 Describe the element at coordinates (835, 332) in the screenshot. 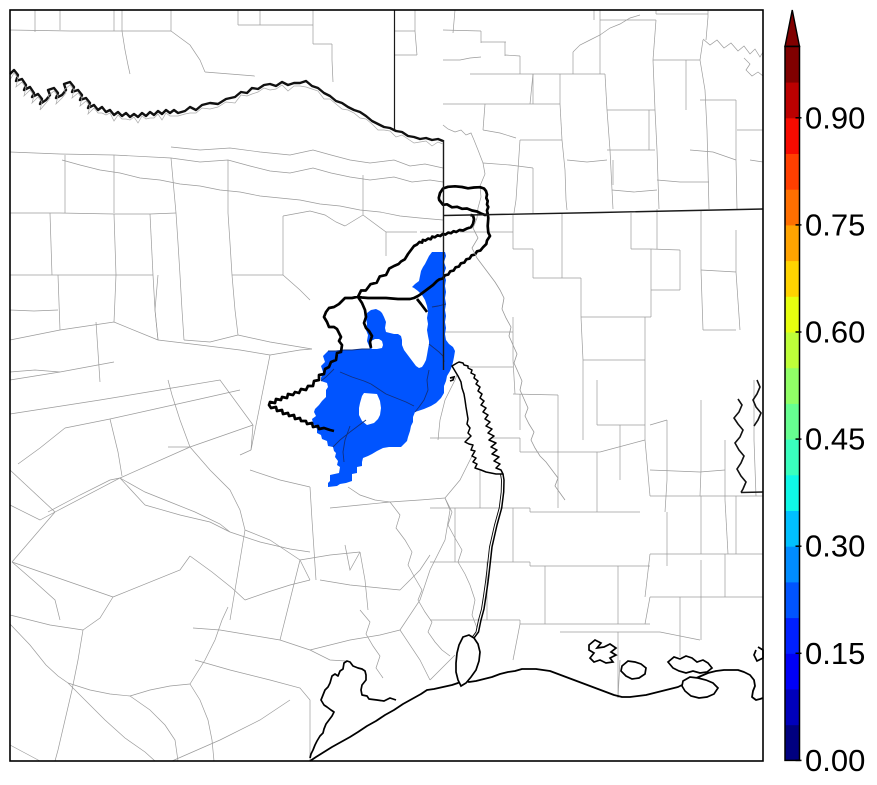

I see `svg-text: 0.60` at that location.